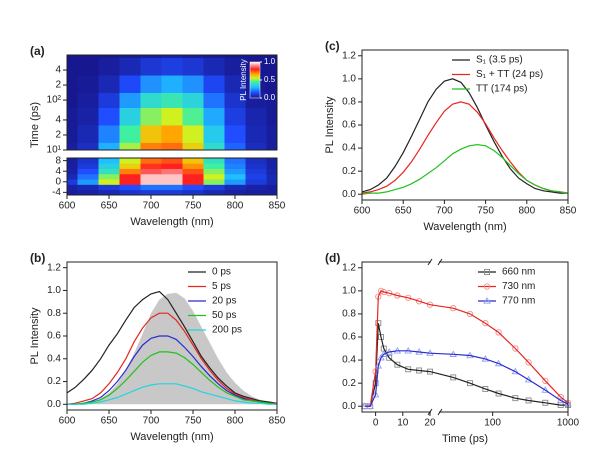 Image resolution: width=600 pixels, height=452 pixels. I want to click on y-tick-label: 0.6, so click(349, 125).